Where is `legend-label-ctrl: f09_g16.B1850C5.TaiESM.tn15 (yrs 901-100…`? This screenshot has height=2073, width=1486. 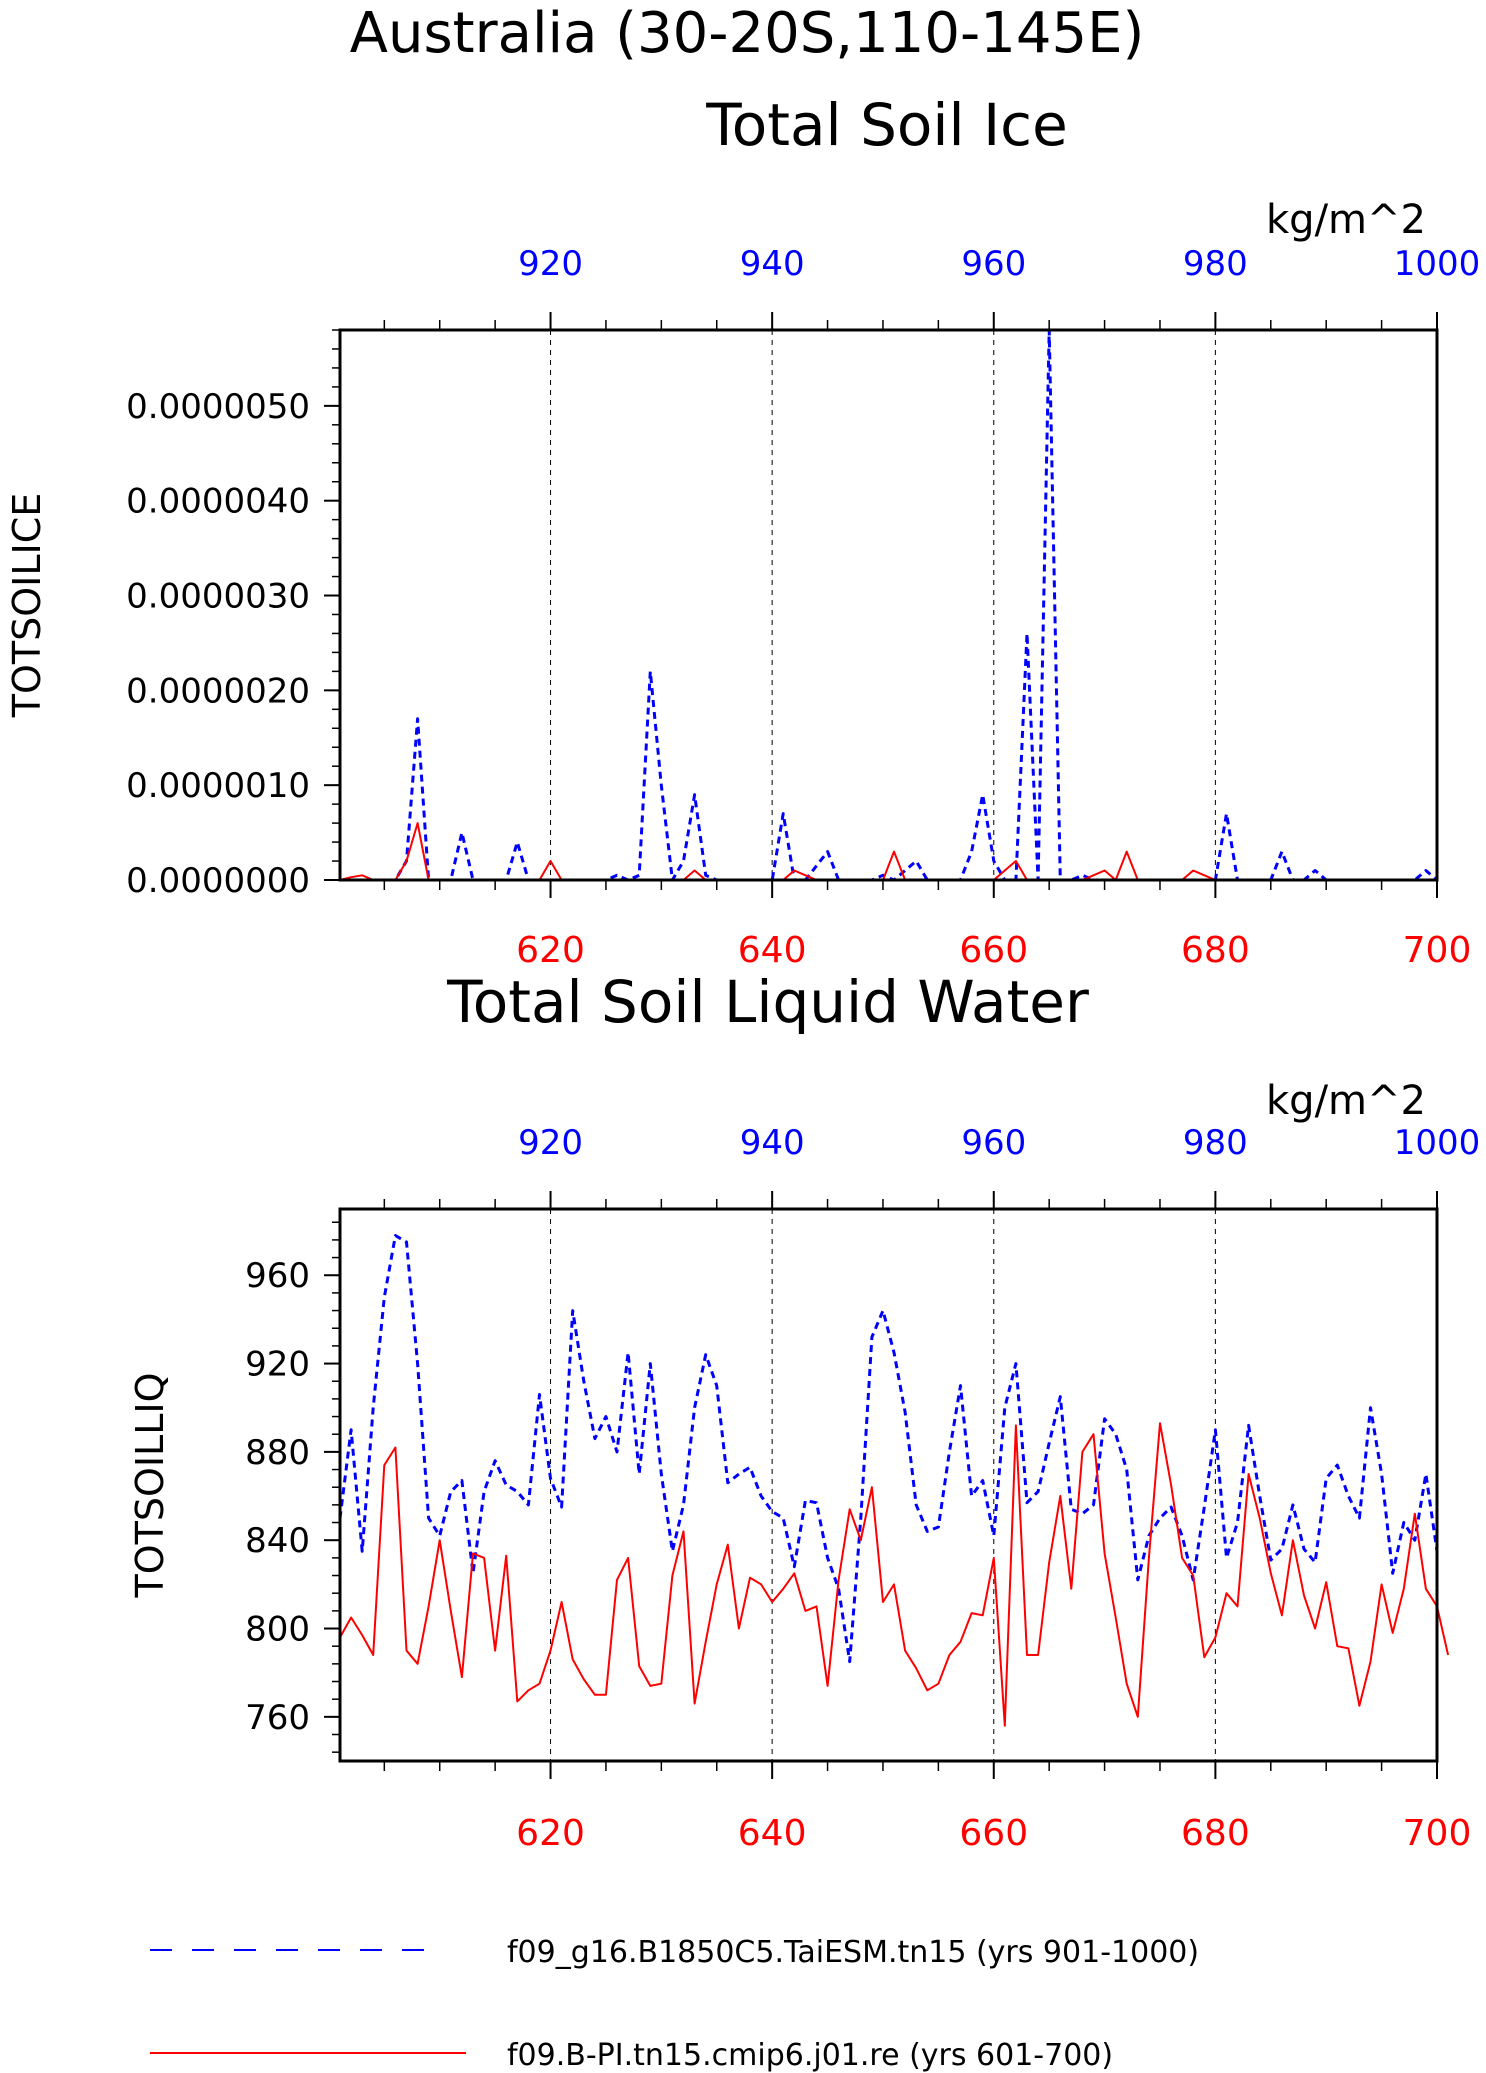
legend-label-ctrl: f09_g16.B1850C5.TaiESM.tn15 (yrs 901-100… is located at coordinates (853, 1952).